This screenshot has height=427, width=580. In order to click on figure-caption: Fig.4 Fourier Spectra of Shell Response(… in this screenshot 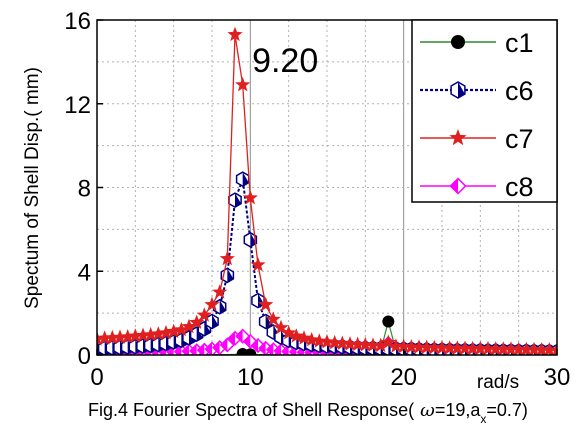, I will do `click(308, 413)`.